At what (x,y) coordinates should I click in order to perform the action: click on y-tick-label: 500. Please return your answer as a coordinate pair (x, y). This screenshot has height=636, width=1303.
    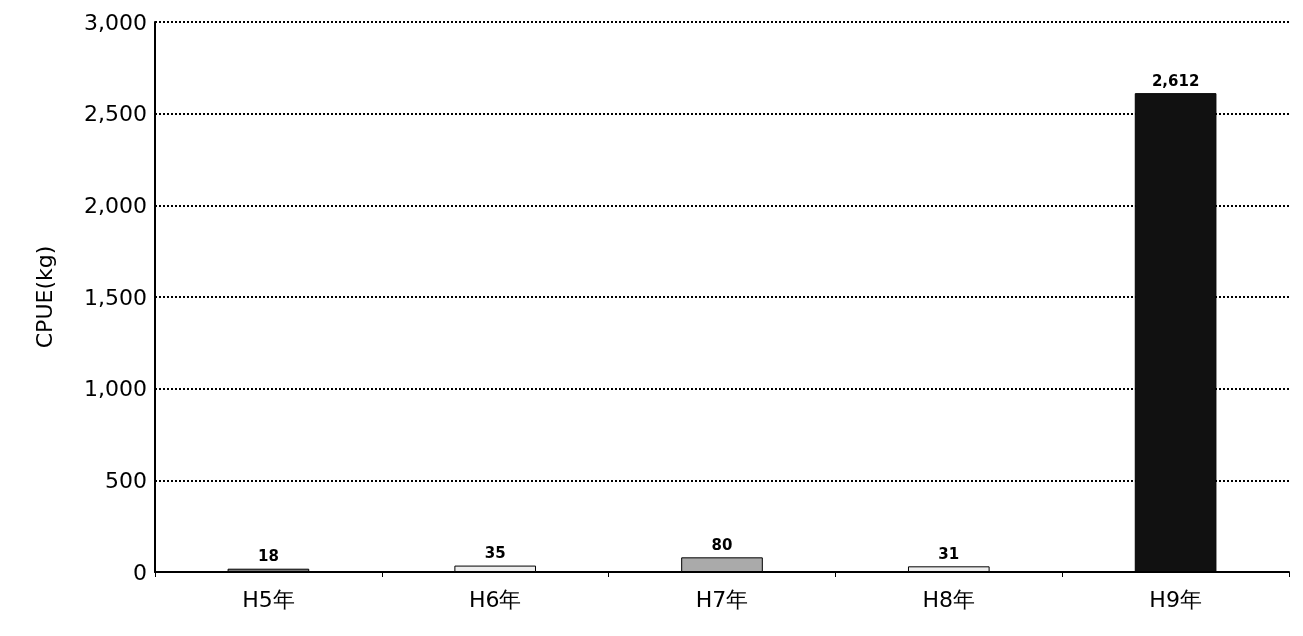
    Looking at the image, I should click on (126, 480).